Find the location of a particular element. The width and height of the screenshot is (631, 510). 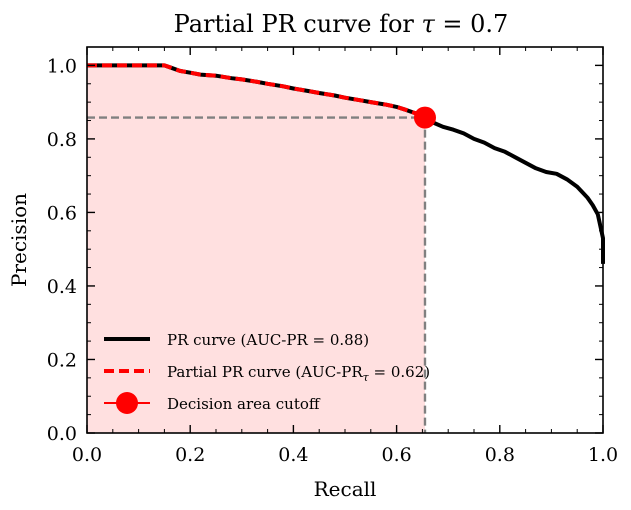

decision-cutoff-marker is located at coordinates (424, 117).